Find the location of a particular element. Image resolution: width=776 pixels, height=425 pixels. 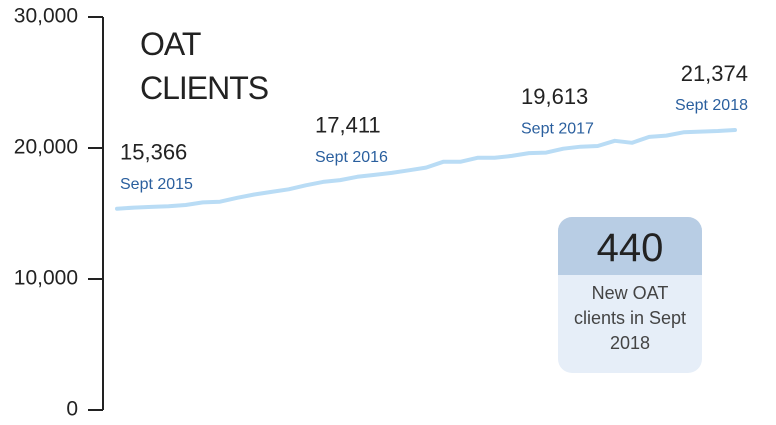

y-tick-label: 30,000 is located at coordinates (46, 16).